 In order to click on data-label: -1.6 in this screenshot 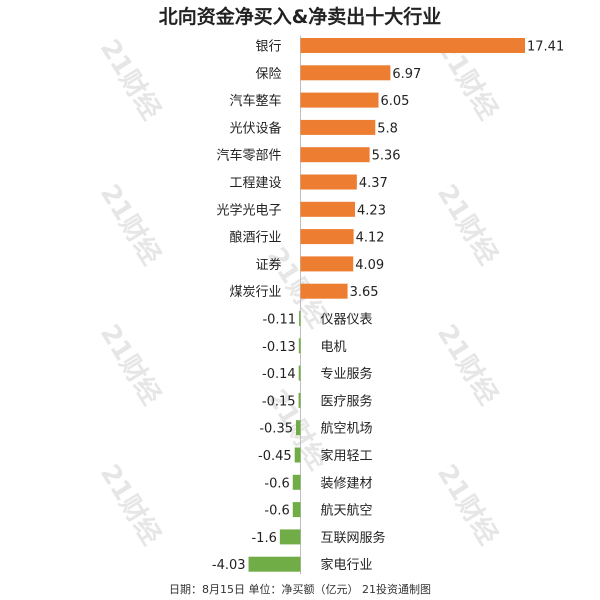, I will do `click(263, 538)`.